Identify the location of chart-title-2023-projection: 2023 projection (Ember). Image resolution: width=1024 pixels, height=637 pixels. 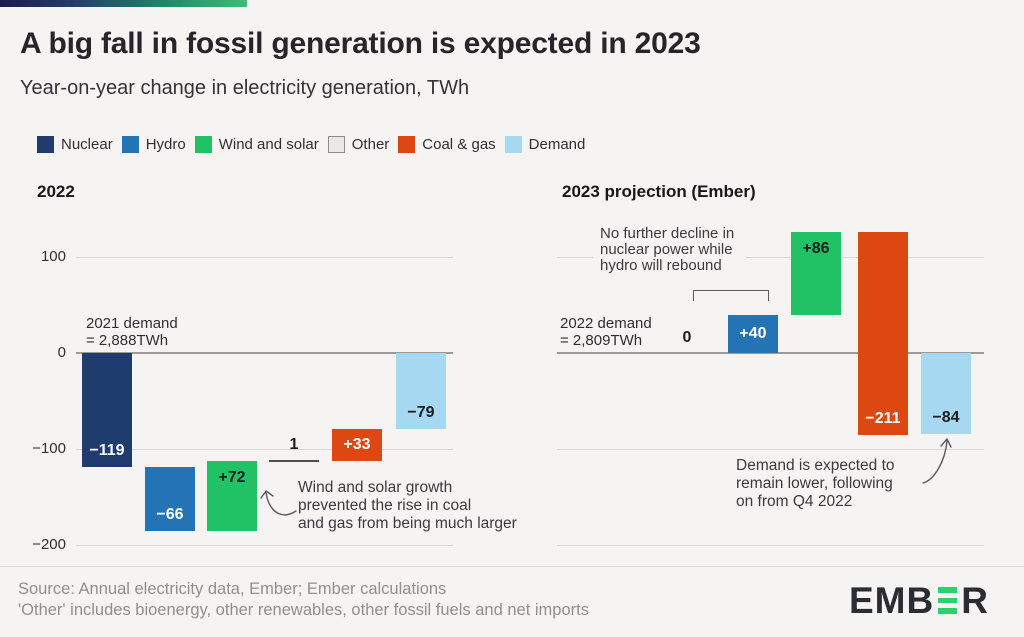
(659, 191).